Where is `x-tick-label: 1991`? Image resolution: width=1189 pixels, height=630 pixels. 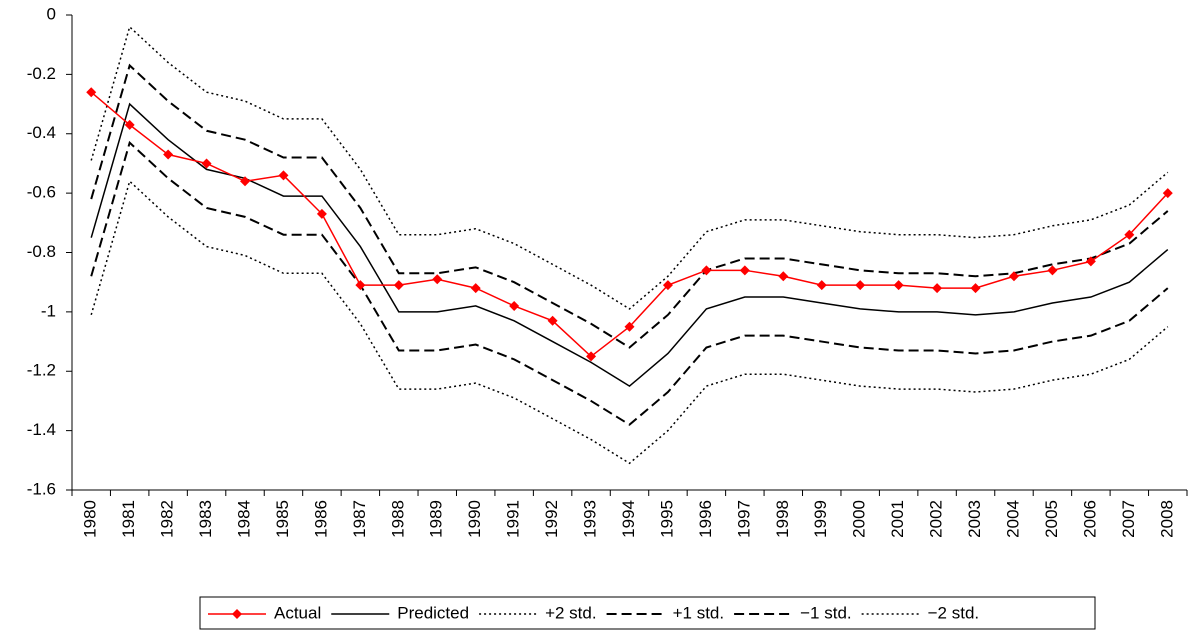
x-tick-label: 1991 is located at coordinates (513, 519).